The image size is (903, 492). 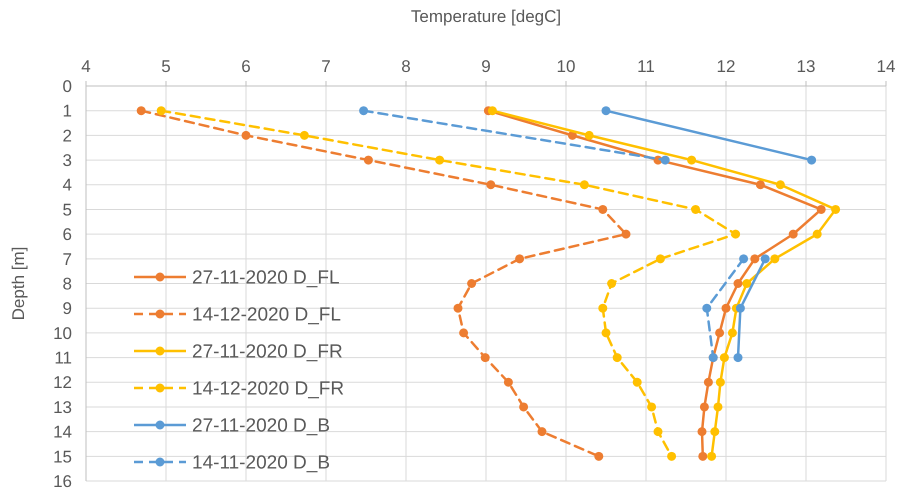 What do you see at coordinates (67, 234) in the screenshot?
I see `y-tick-label: 6` at bounding box center [67, 234].